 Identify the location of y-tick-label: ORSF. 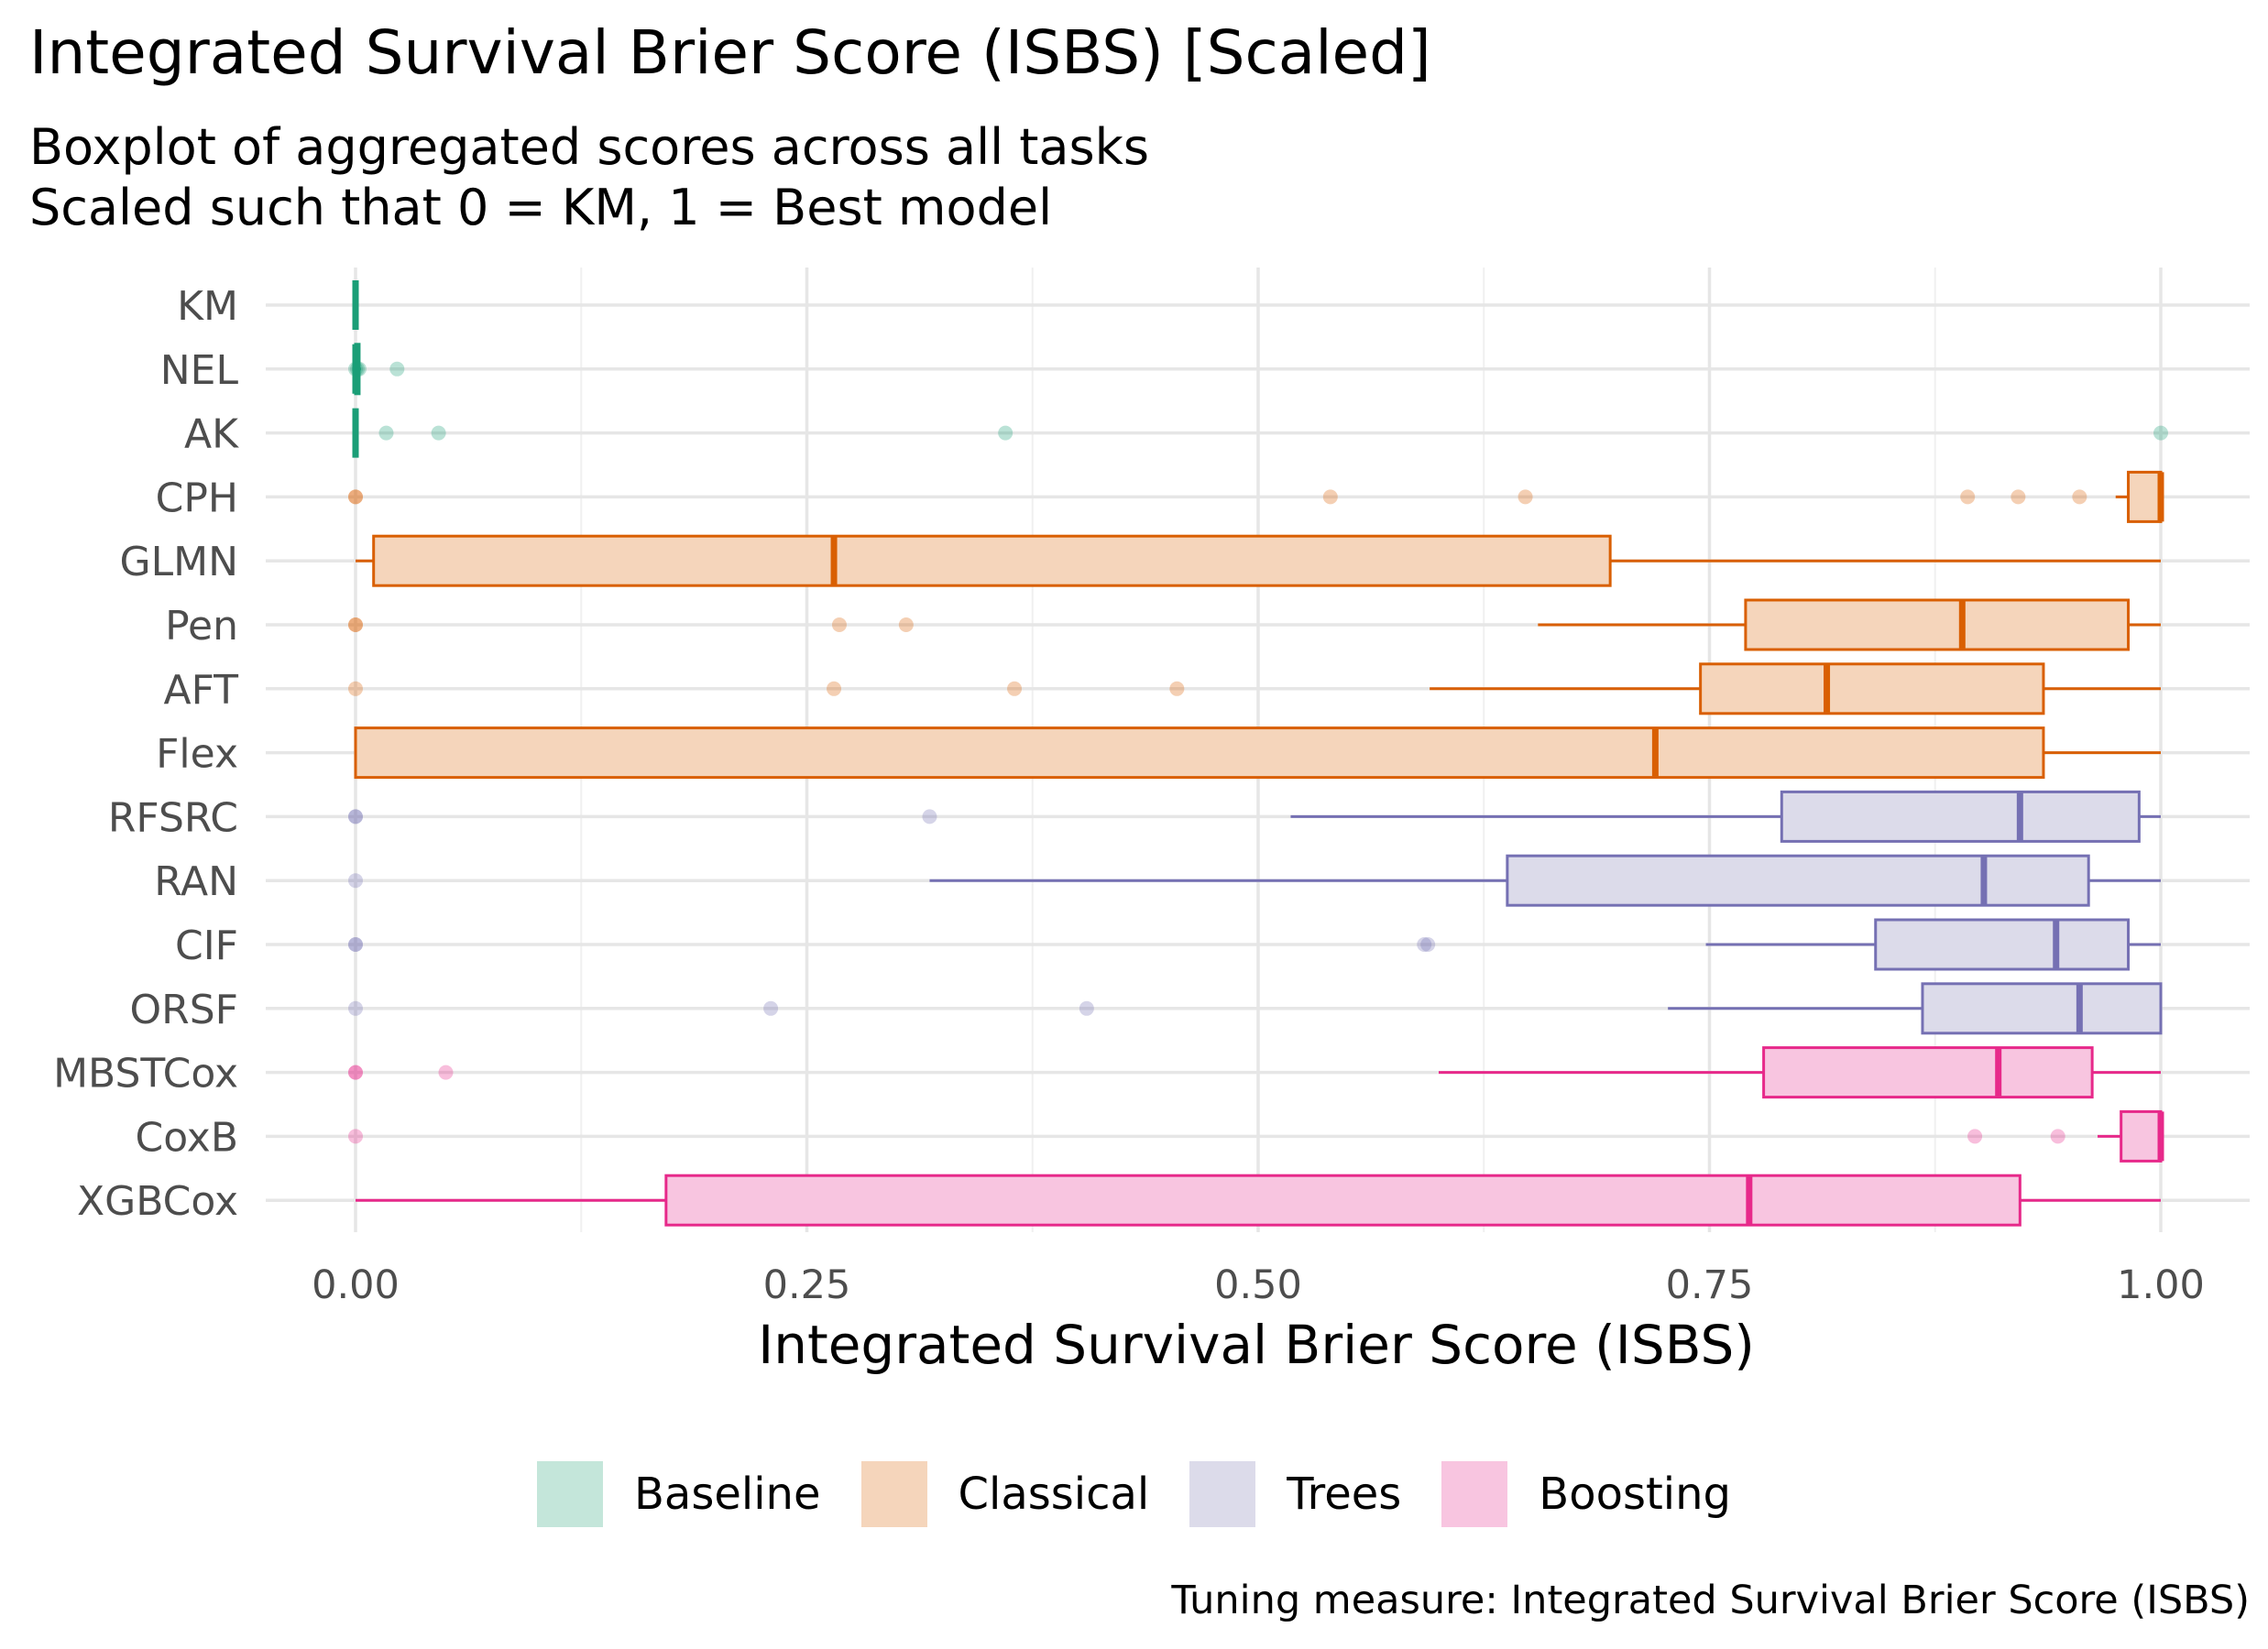
(184, 1010).